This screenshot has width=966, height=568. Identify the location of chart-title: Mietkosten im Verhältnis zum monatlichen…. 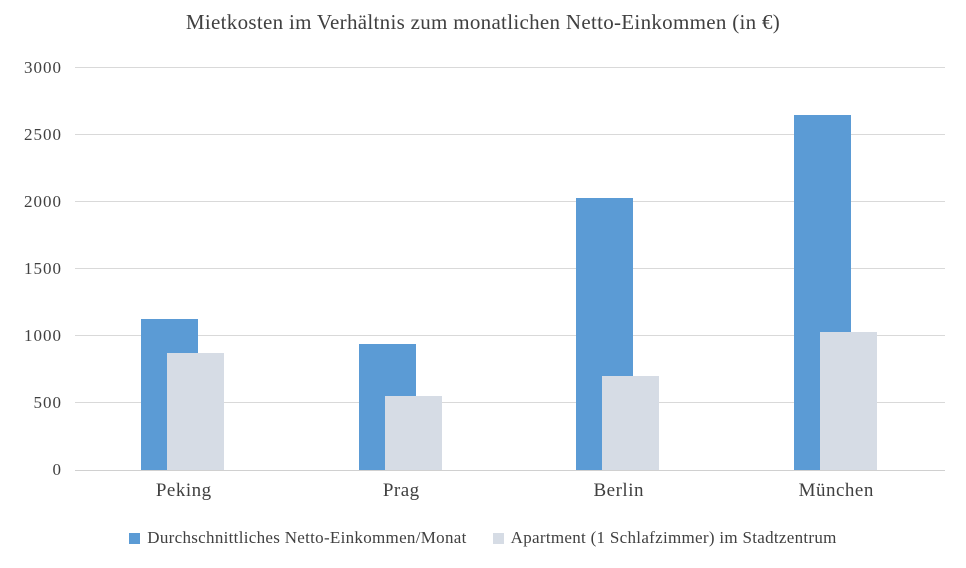
(483, 22).